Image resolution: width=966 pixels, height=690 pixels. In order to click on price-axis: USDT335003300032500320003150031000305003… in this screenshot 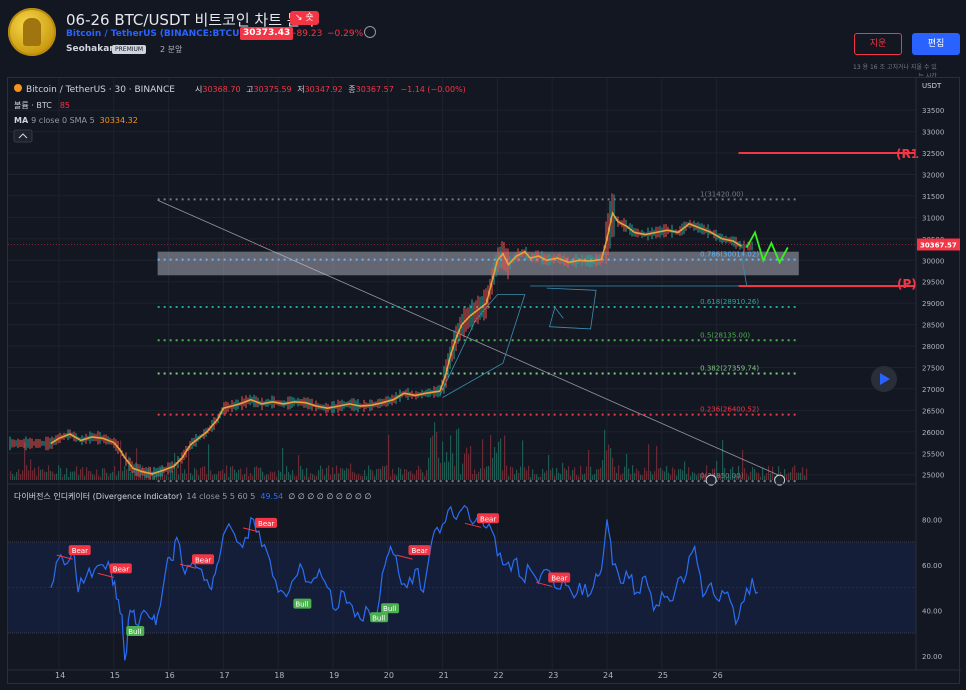, I will do `click(937, 374)`.